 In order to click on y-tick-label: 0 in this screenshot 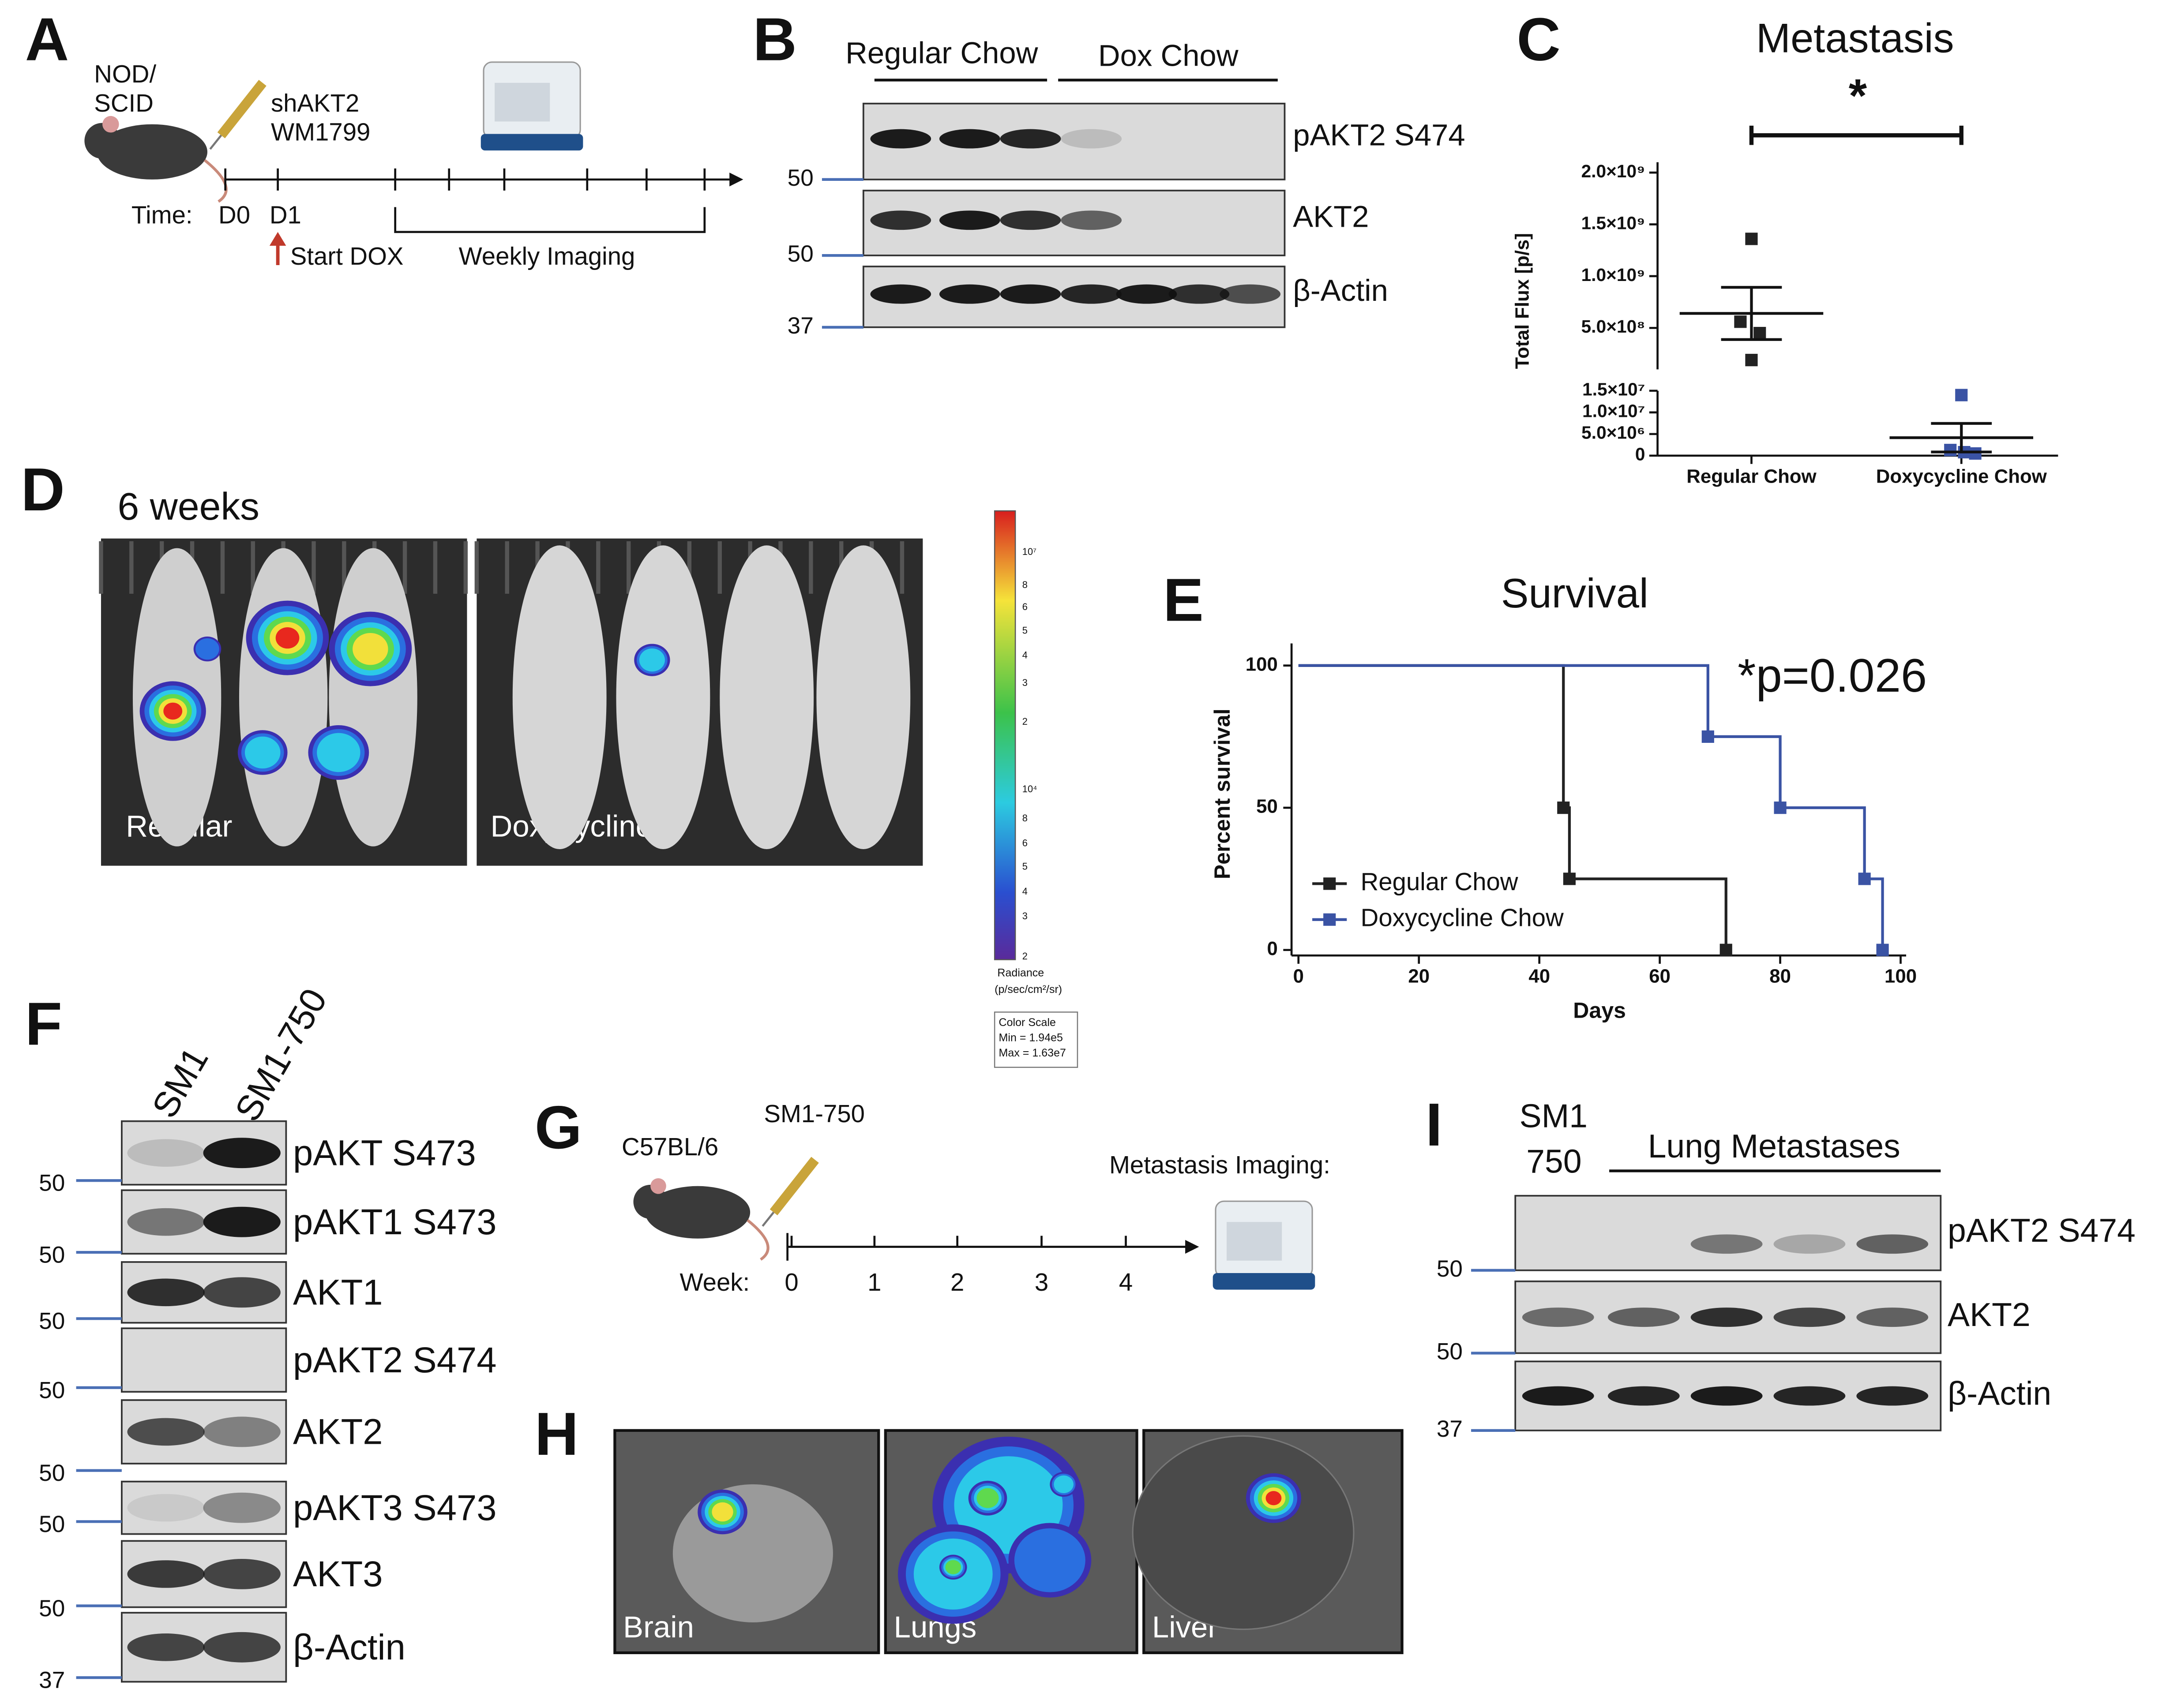, I will do `click(1640, 454)`.